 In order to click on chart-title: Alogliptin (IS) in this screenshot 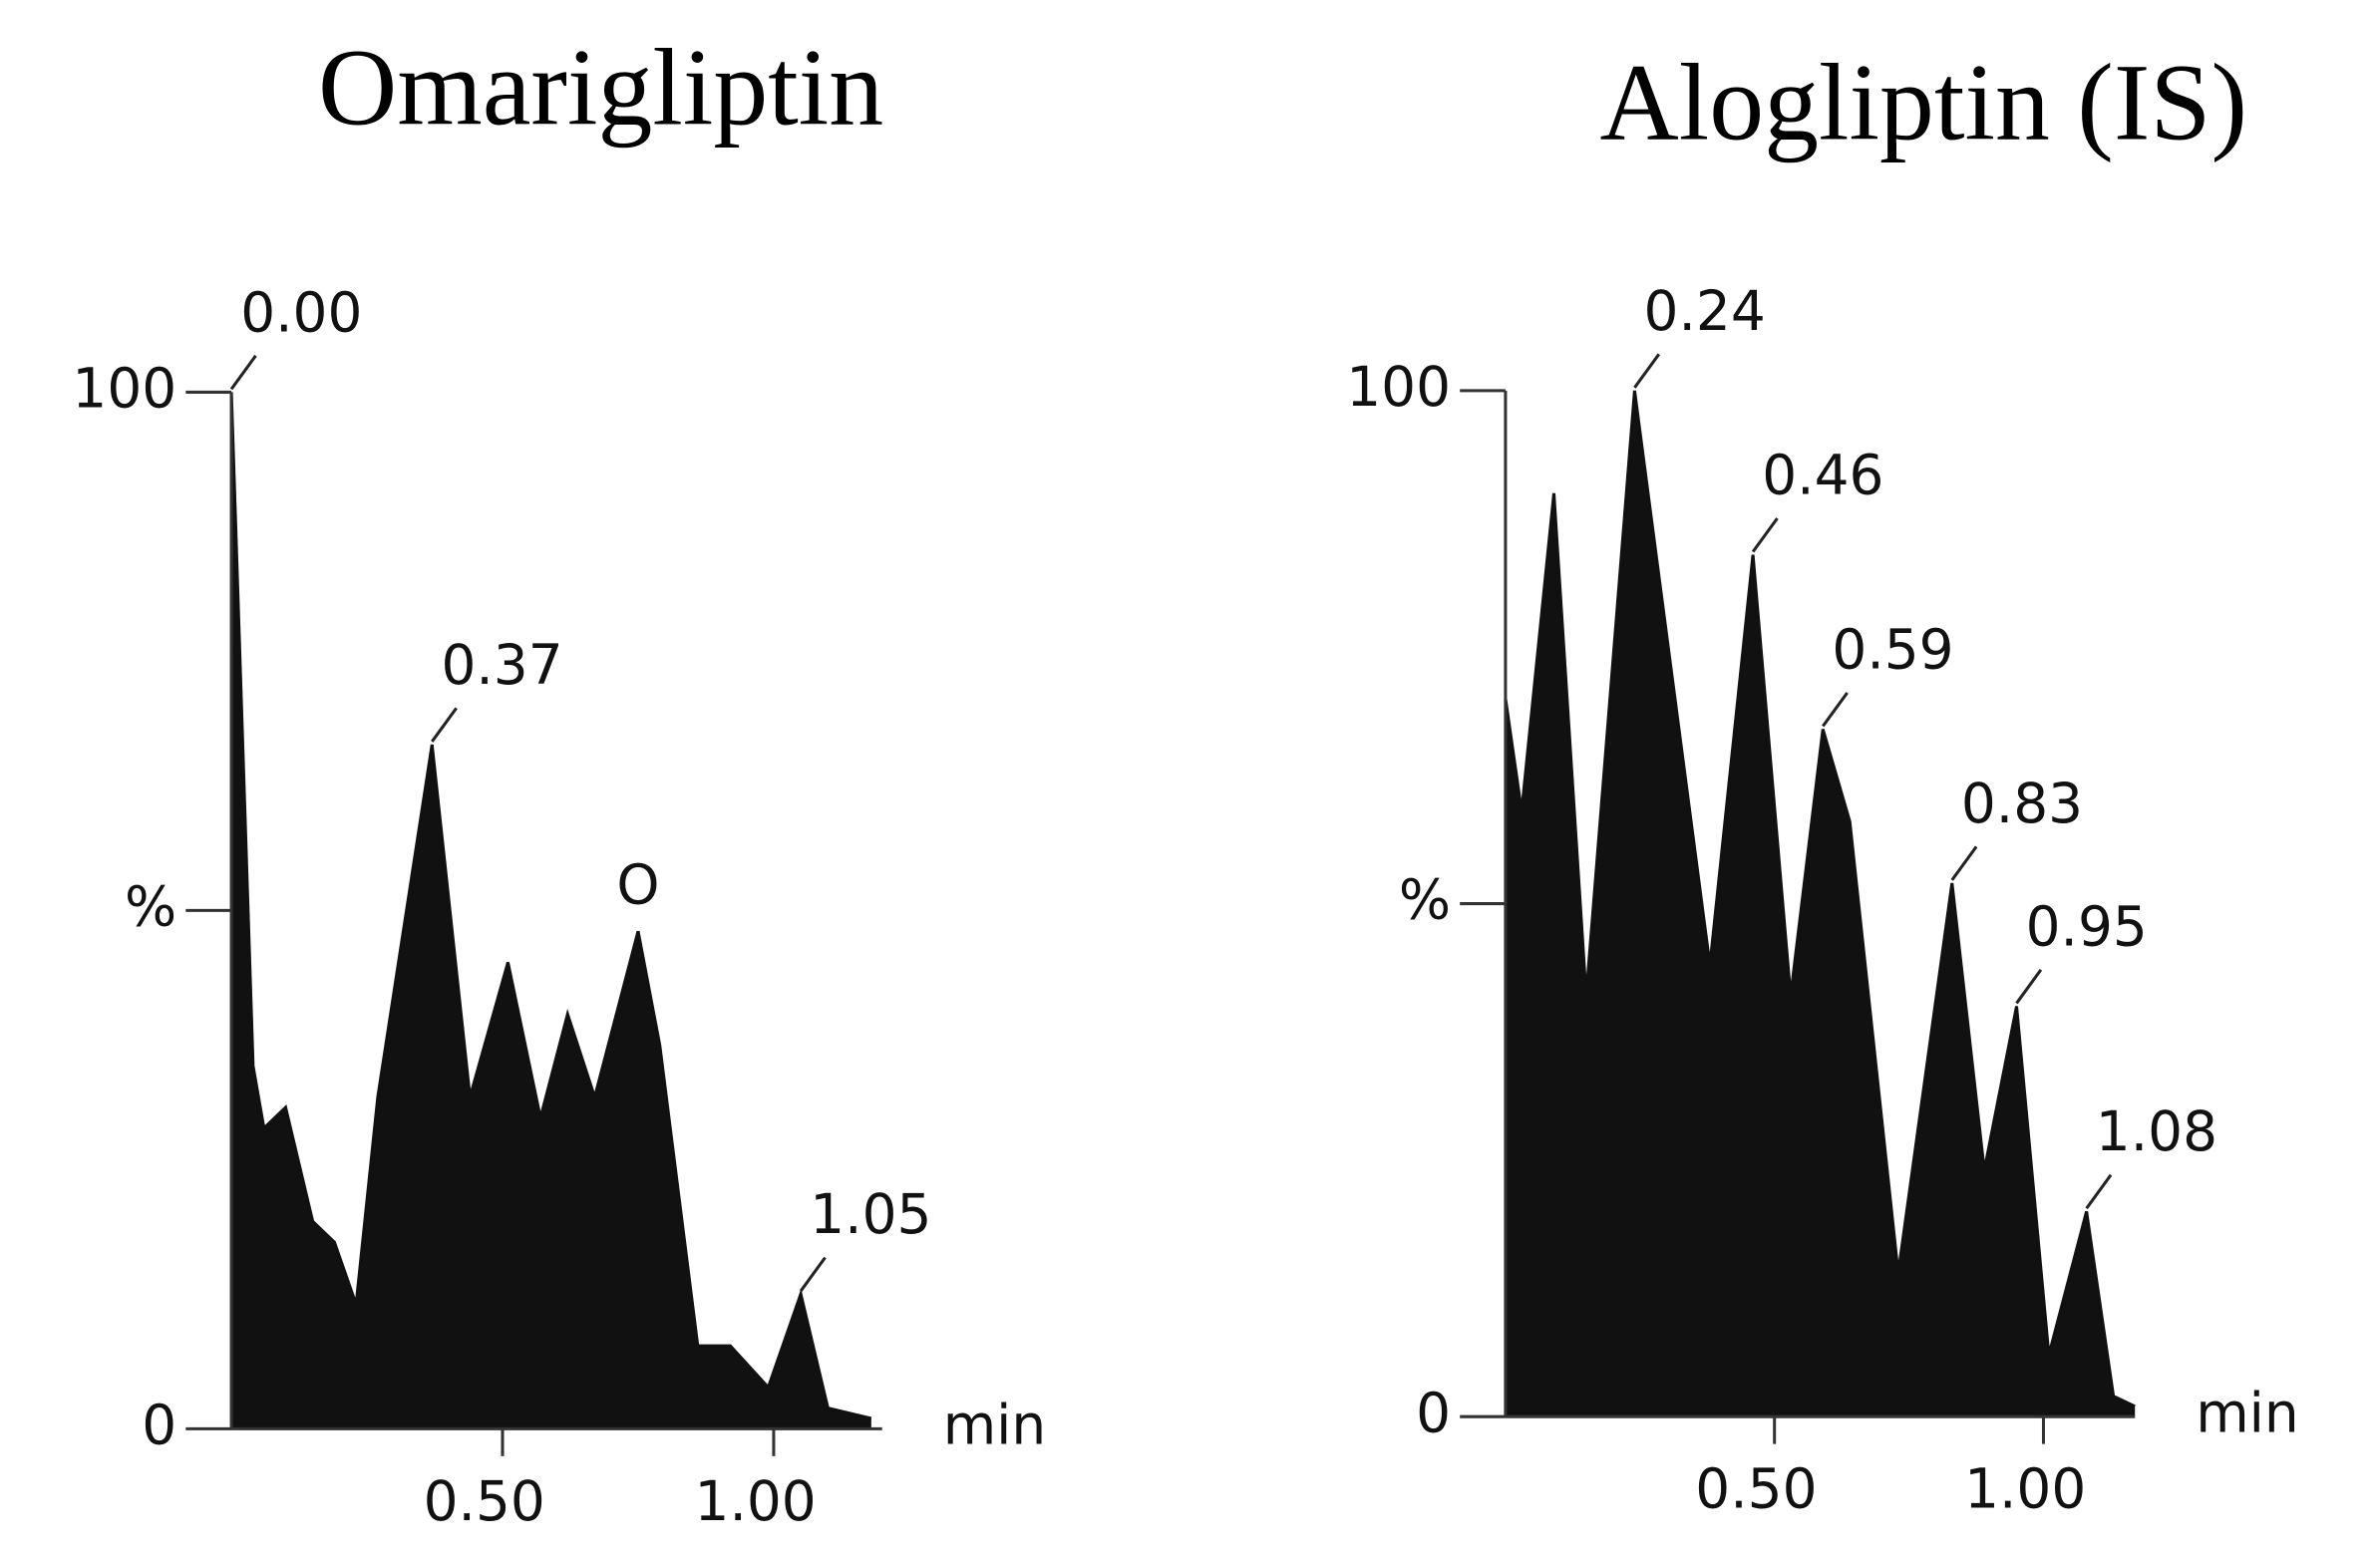, I will do `click(1923, 102)`.